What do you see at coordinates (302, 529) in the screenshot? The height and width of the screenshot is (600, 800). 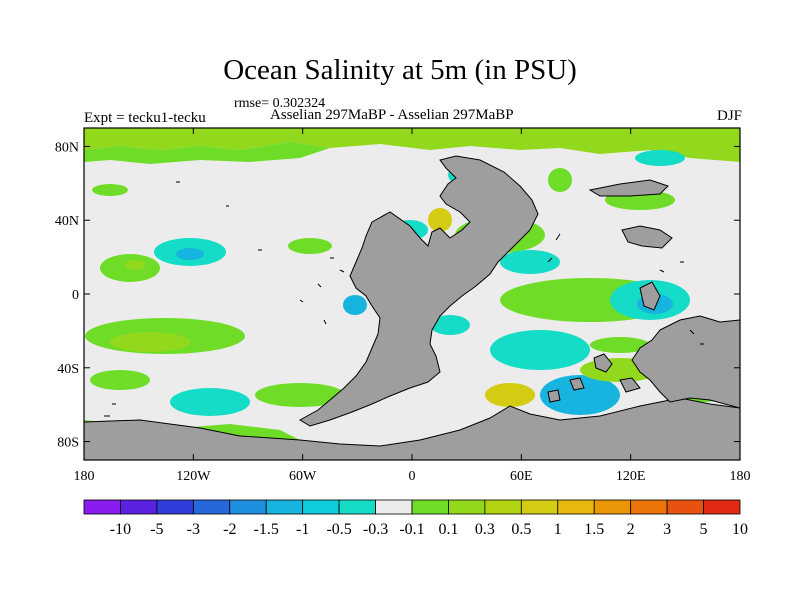 I see `colorbar-label: -1` at bounding box center [302, 529].